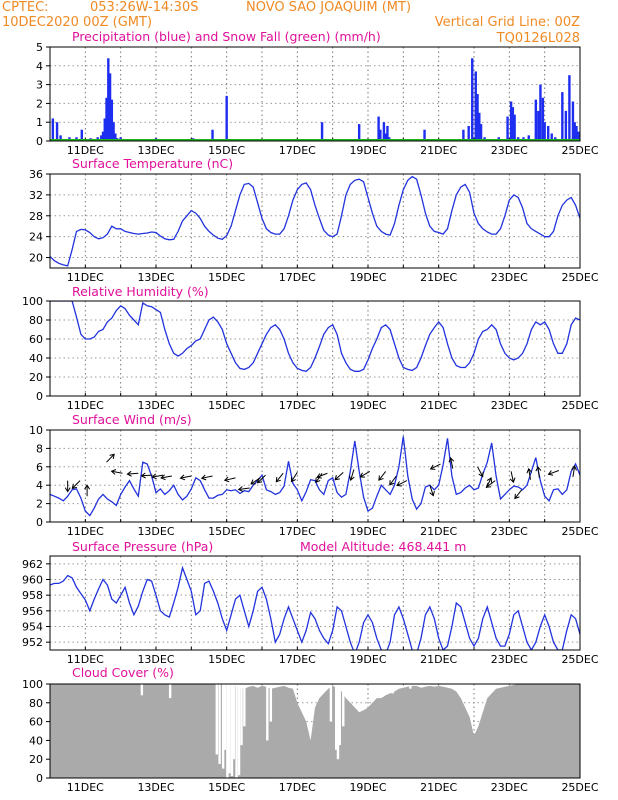 This screenshot has height=800, width=618. Describe the element at coordinates (132, 419) in the screenshot. I see `wind-title: Surface Wind (m/s)` at that location.